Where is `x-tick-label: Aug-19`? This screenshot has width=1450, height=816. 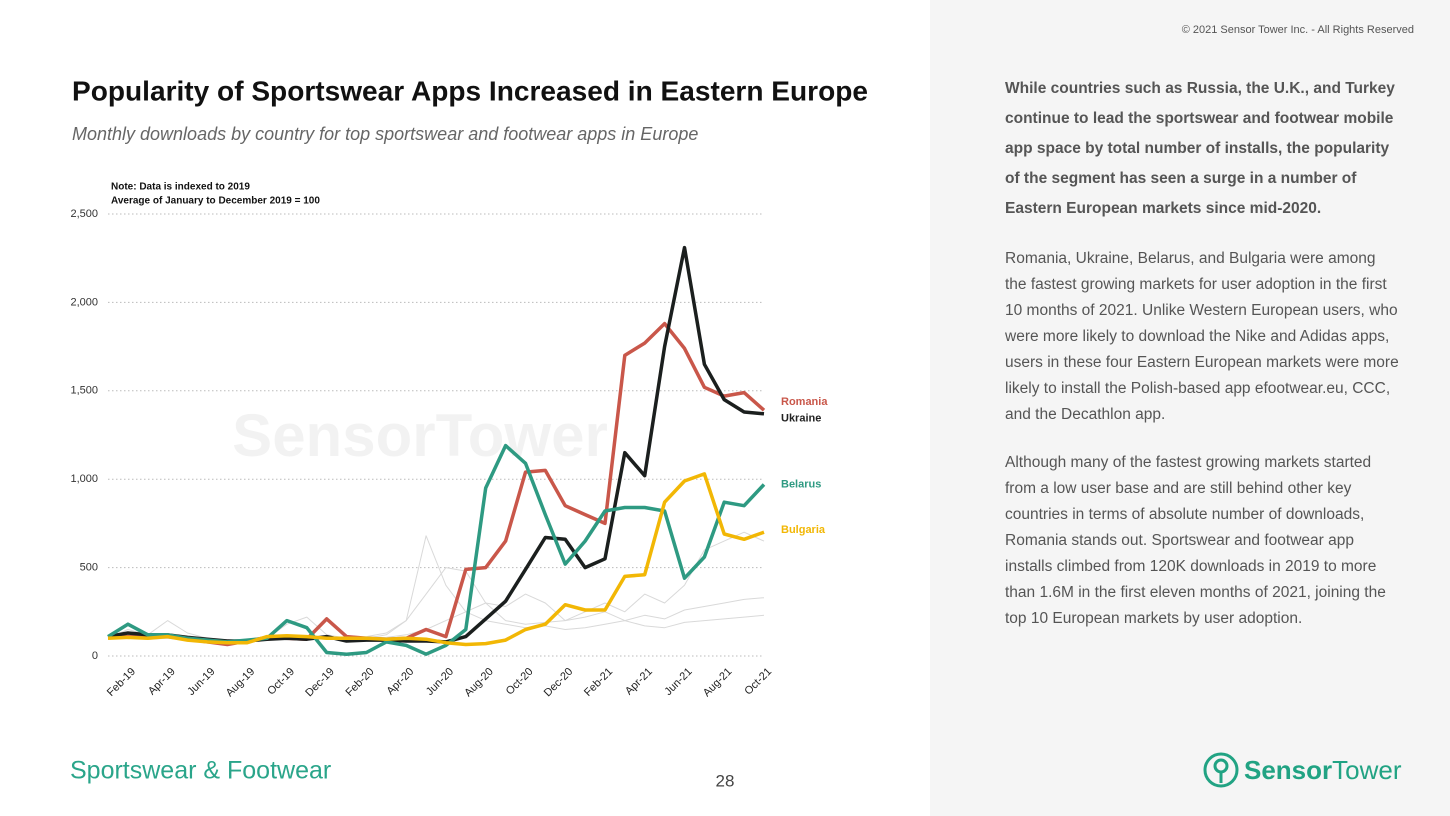 x-tick-label: Aug-19 is located at coordinates (241, 683).